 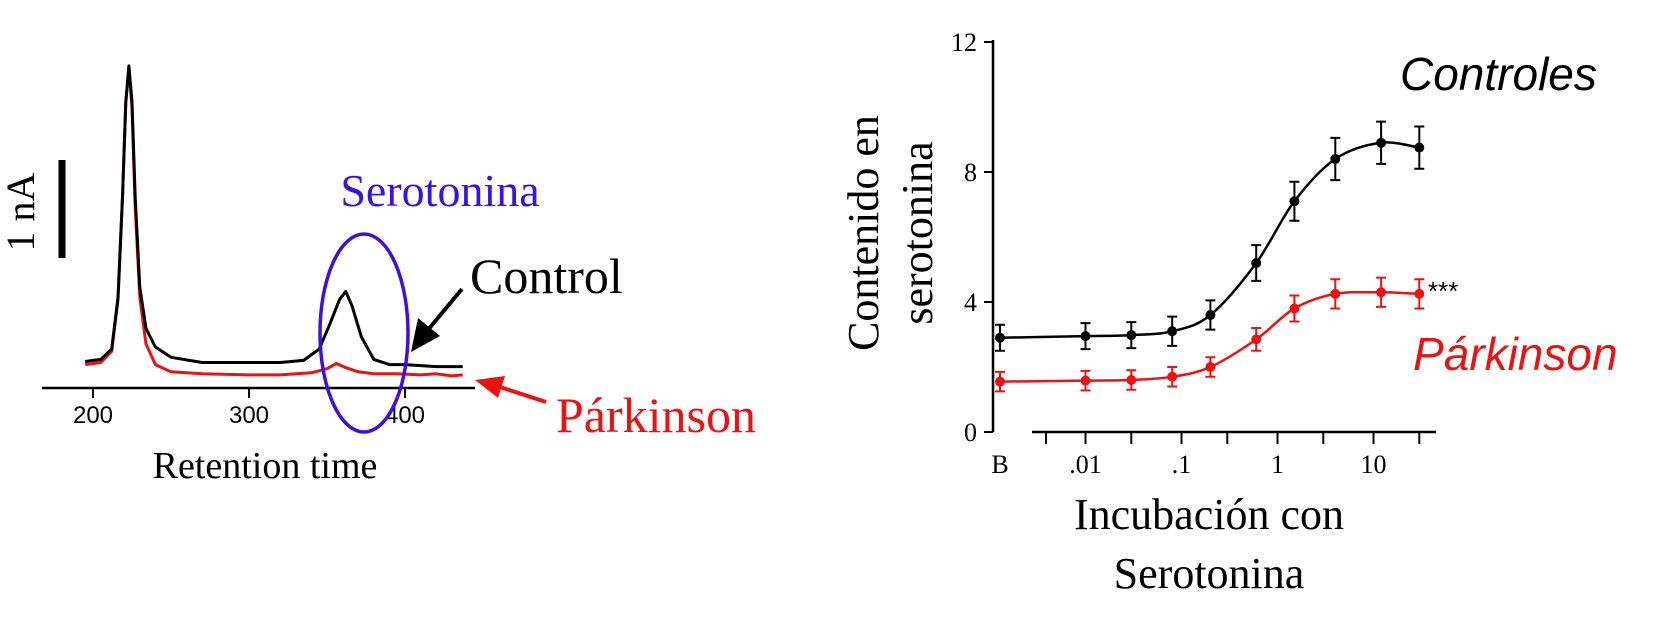 I want to click on chromatogram-x-ticks: 200 300 400, so click(x=249, y=408).